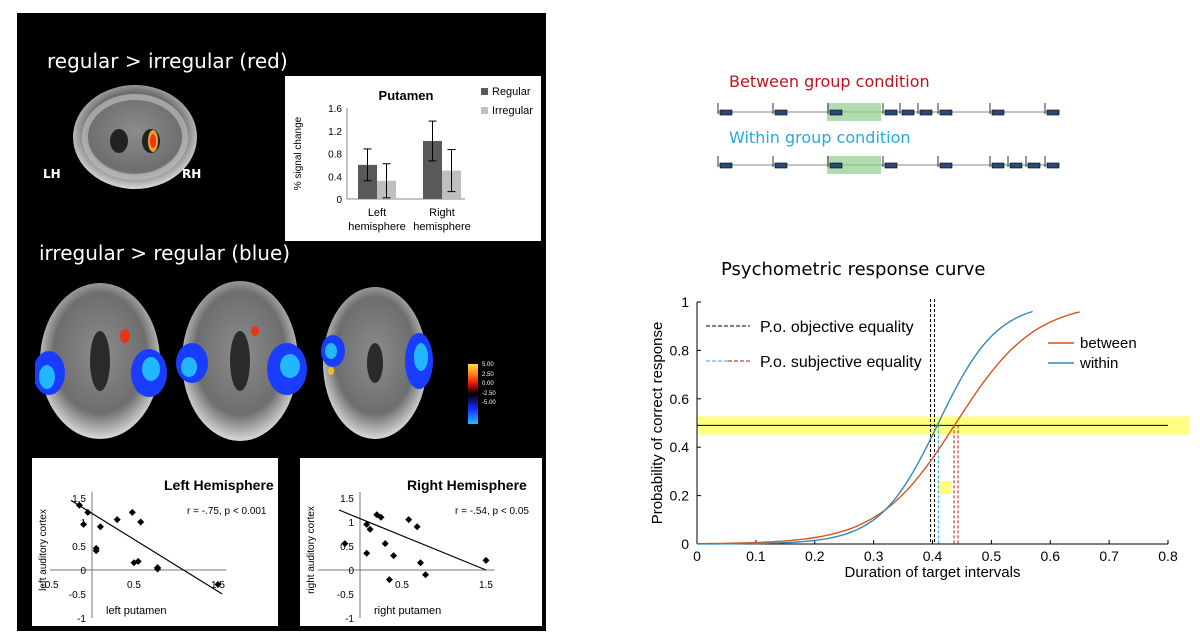 The image size is (1200, 643). What do you see at coordinates (486, 585) in the screenshot?
I see `scatter-x-tick-label: 1.5` at bounding box center [486, 585].